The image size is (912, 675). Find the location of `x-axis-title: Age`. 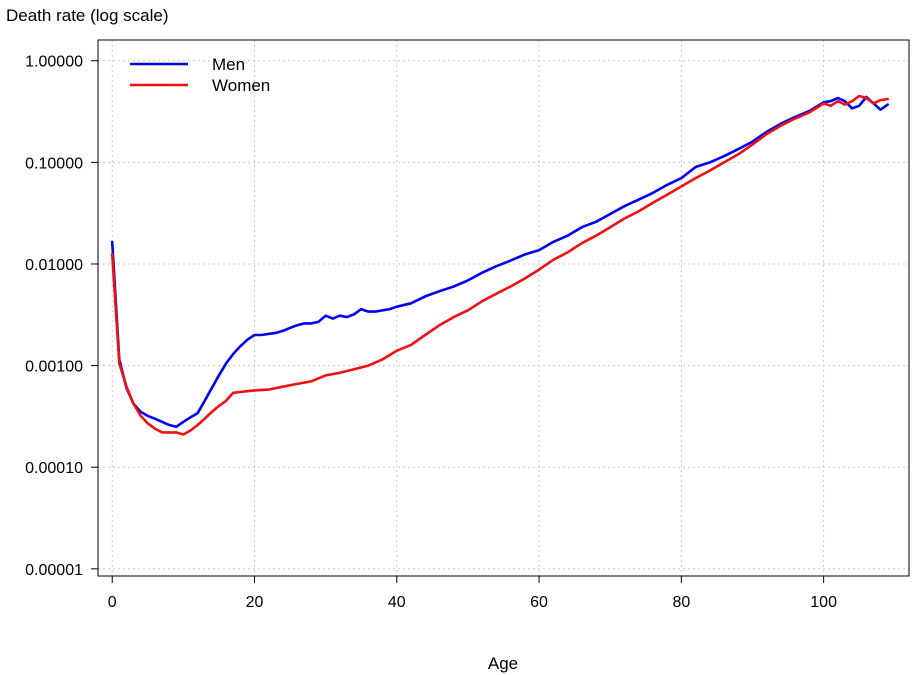

x-axis-title: Age is located at coordinates (503, 663).